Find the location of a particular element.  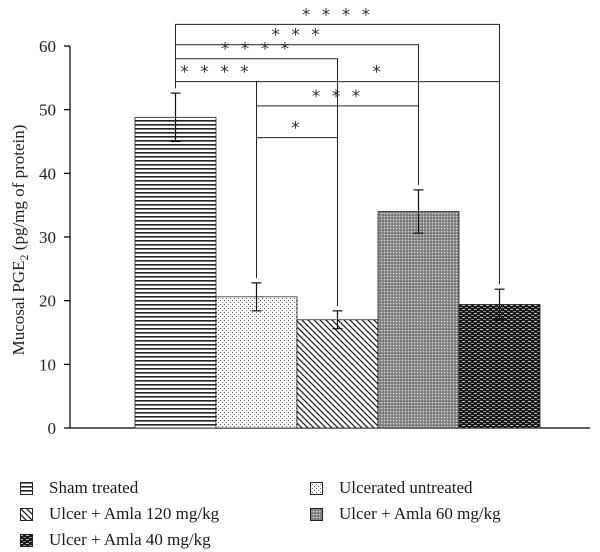

legend-item-5: Ulcer + Amla 40 mg/kg is located at coordinates (165, 540).